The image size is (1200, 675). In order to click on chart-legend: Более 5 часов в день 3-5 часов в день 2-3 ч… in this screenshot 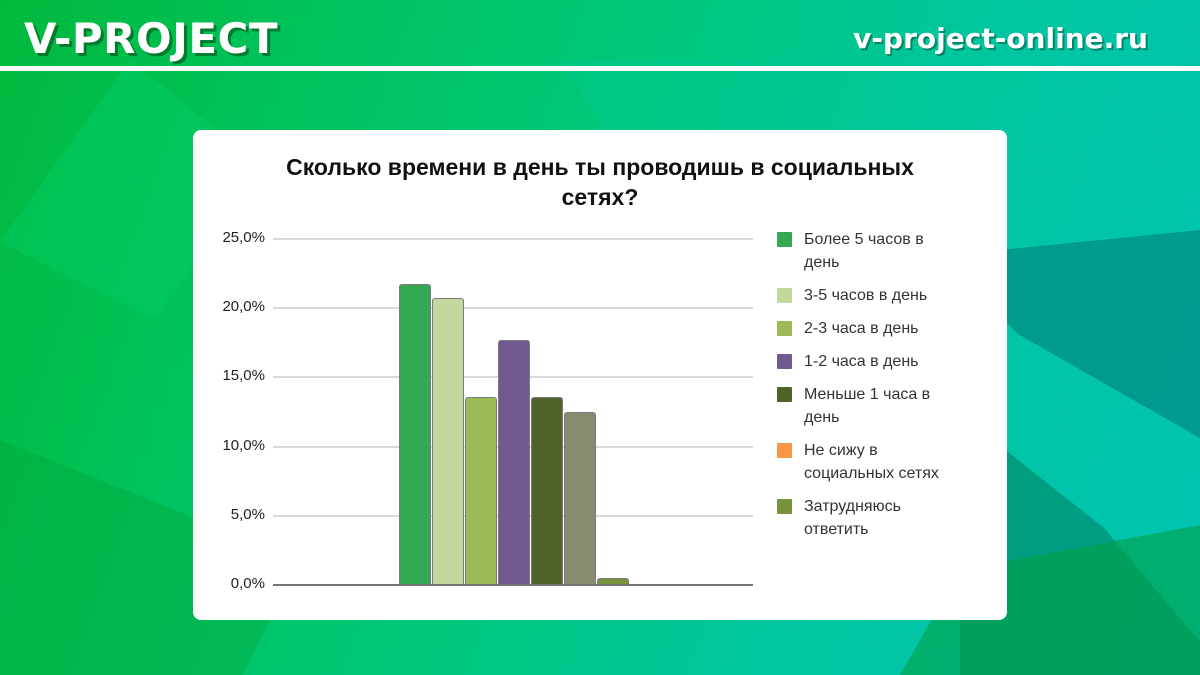, I will do `click(885, 389)`.